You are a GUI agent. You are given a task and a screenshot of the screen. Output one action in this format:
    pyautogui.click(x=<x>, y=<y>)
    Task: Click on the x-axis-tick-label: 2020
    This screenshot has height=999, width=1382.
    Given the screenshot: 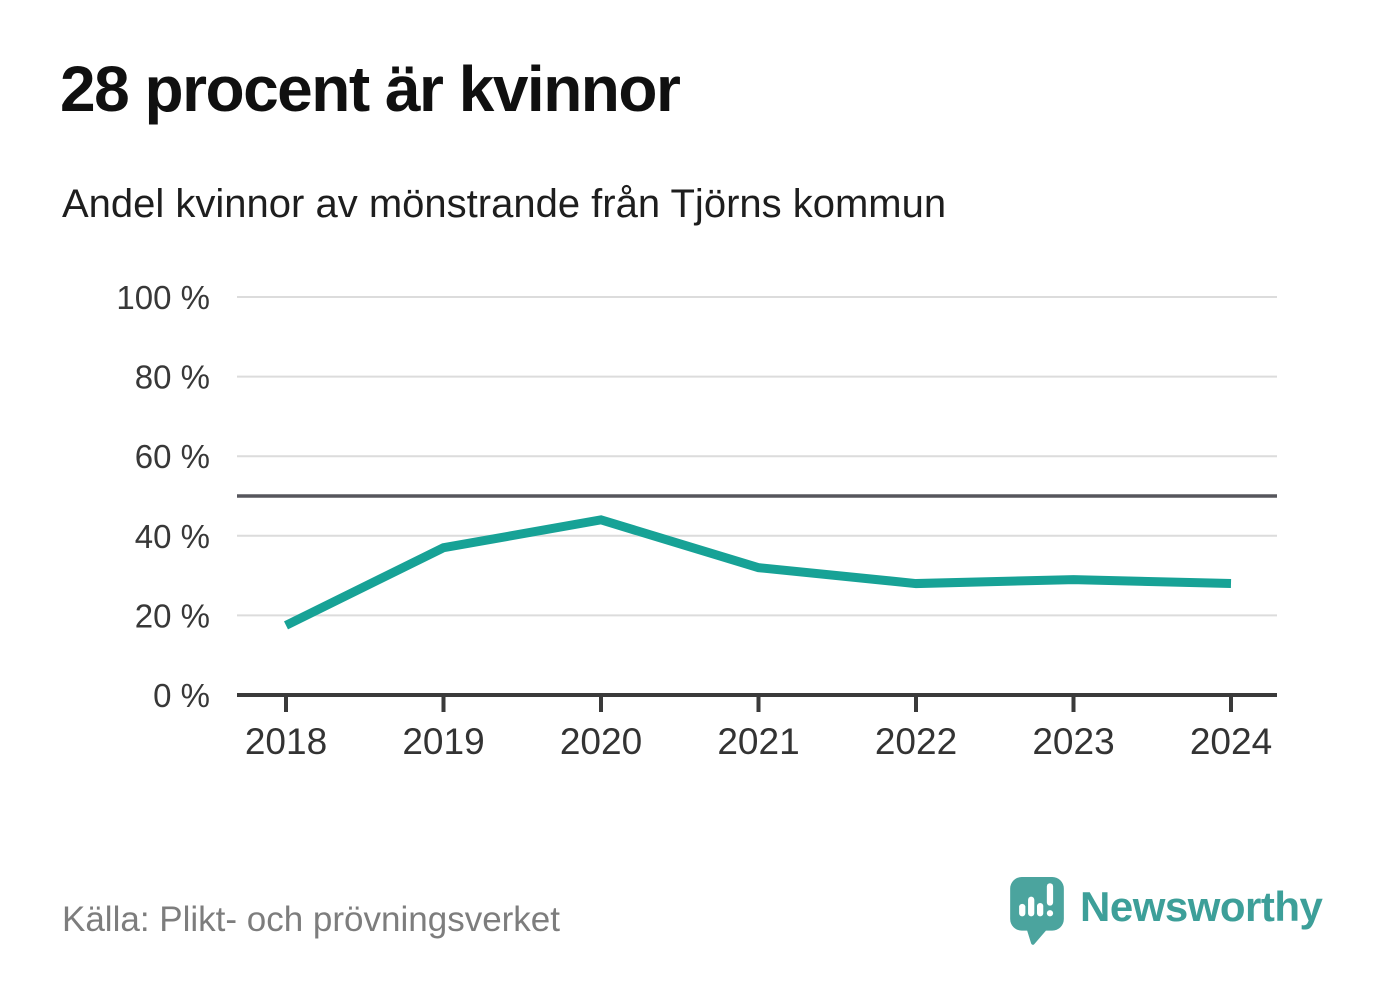 What is the action you would take?
    pyautogui.click(x=601, y=741)
    